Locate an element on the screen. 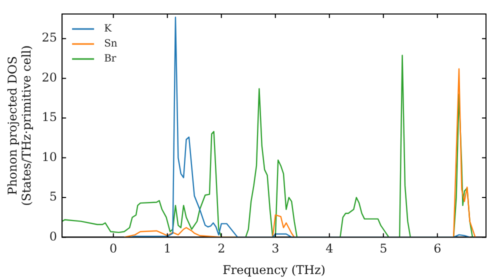 This screenshot has height=280, width=500. x-tick-label: 4 is located at coordinates (330, 249).